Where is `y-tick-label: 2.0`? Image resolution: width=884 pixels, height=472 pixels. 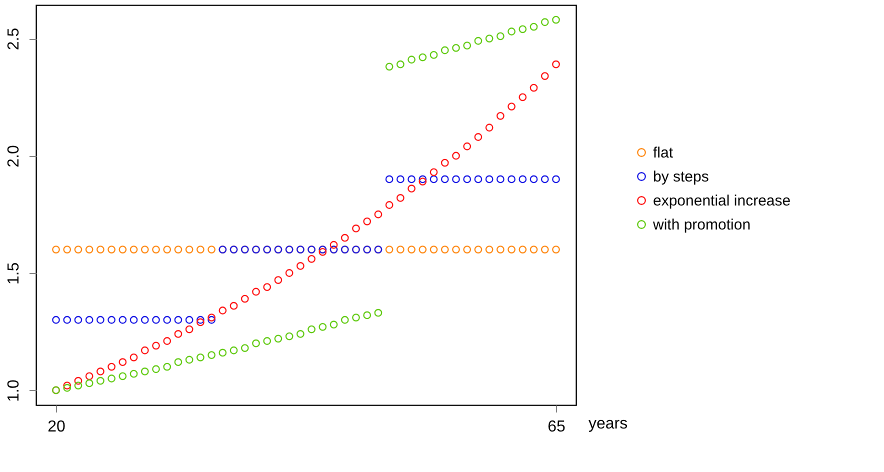
y-tick-label: 2.0 is located at coordinates (14, 156).